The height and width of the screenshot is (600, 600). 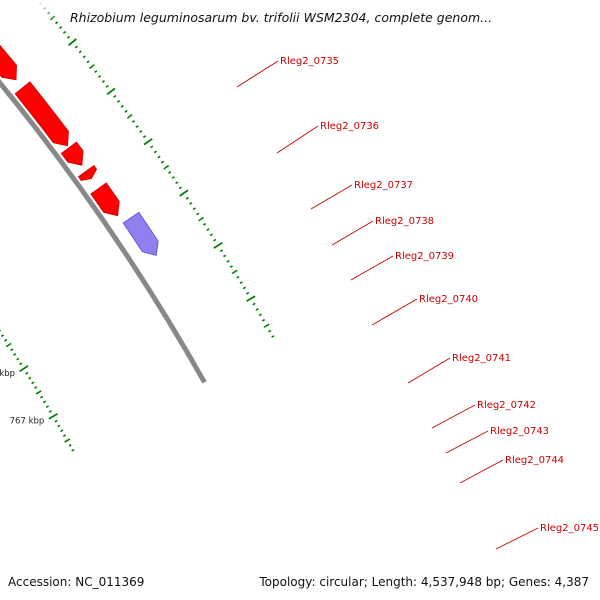 I want to click on top-fade, so click(x=300, y=11).